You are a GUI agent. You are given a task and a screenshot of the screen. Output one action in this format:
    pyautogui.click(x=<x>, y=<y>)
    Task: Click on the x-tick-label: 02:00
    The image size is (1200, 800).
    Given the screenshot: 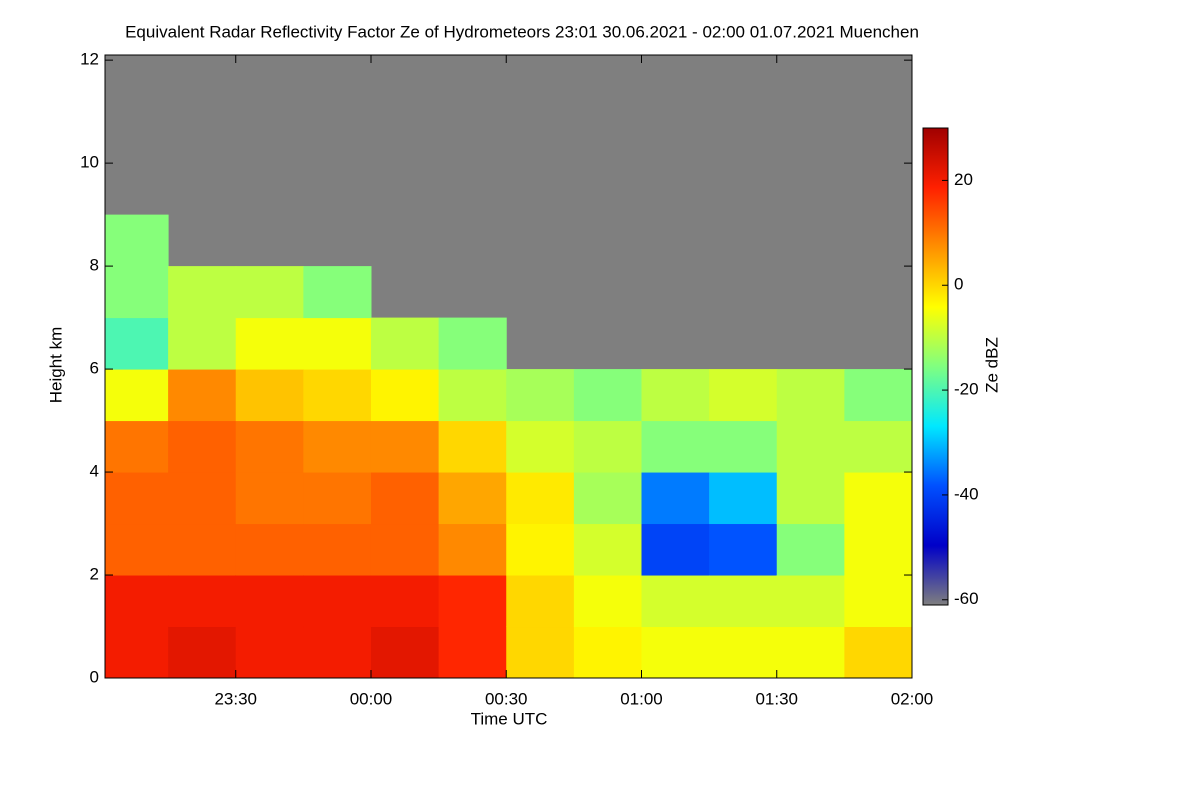 What is the action you would take?
    pyautogui.click(x=912, y=698)
    